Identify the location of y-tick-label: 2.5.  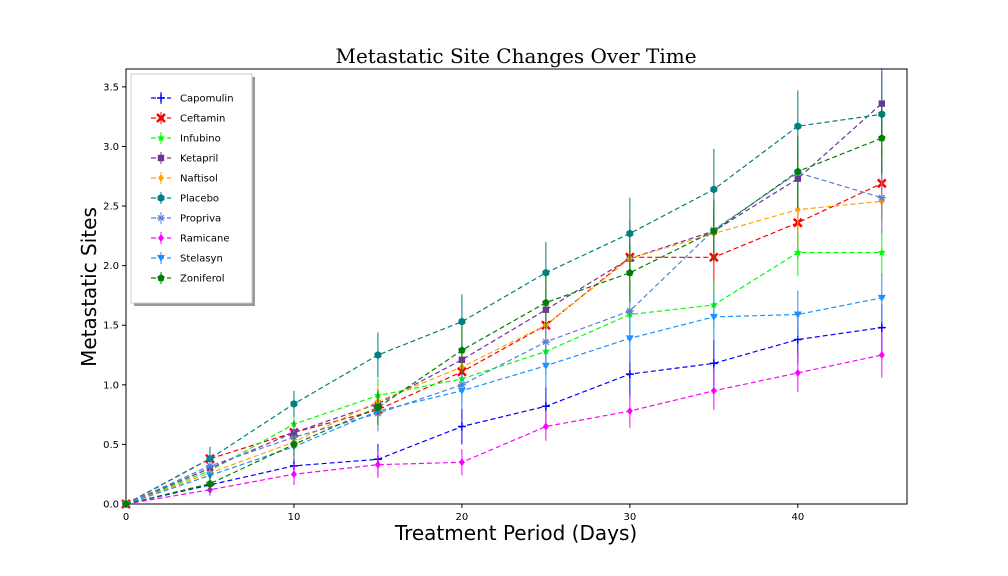
(111, 207).